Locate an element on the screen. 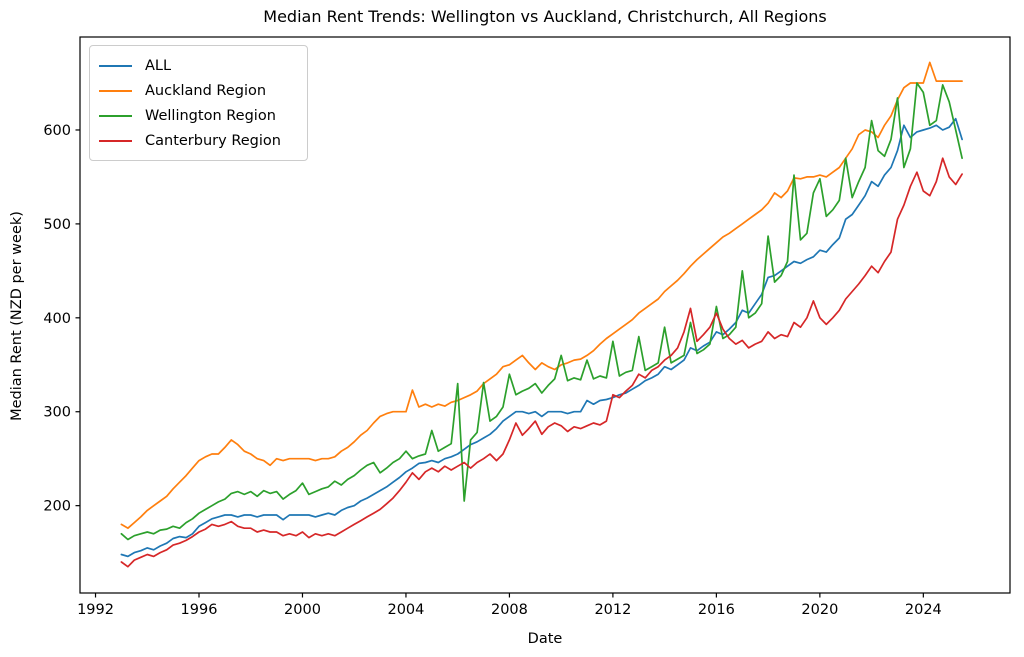  x-tick-label: 2000 is located at coordinates (302, 610).